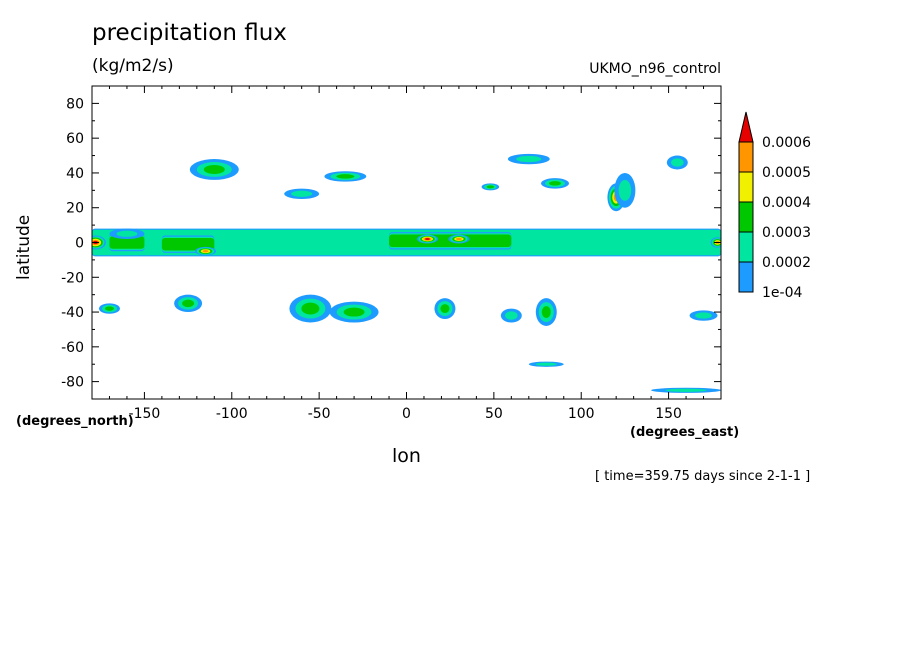 The width and height of the screenshot is (904, 654). What do you see at coordinates (786, 143) in the screenshot?
I see `colorbar-label: 0.0006` at bounding box center [786, 143].